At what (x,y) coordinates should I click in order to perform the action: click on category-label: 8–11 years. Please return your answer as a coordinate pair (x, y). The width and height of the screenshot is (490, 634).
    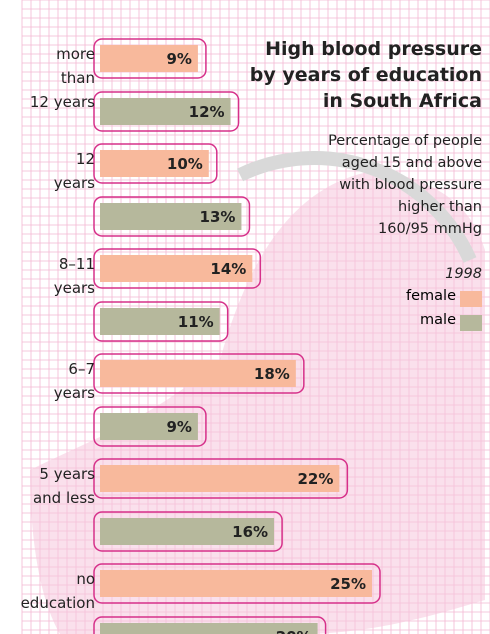
    Looking at the image, I should click on (74, 276).